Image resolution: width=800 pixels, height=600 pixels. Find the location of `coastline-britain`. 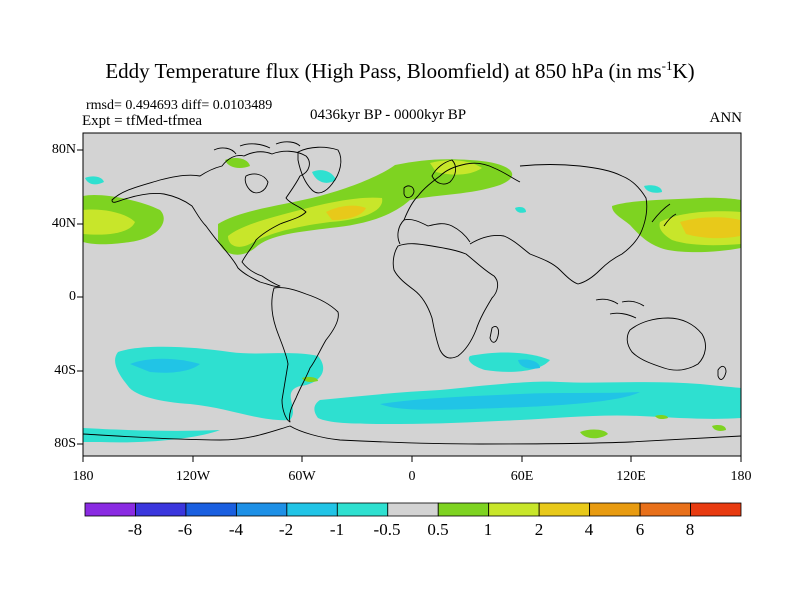

coastline-britain is located at coordinates (409, 192).